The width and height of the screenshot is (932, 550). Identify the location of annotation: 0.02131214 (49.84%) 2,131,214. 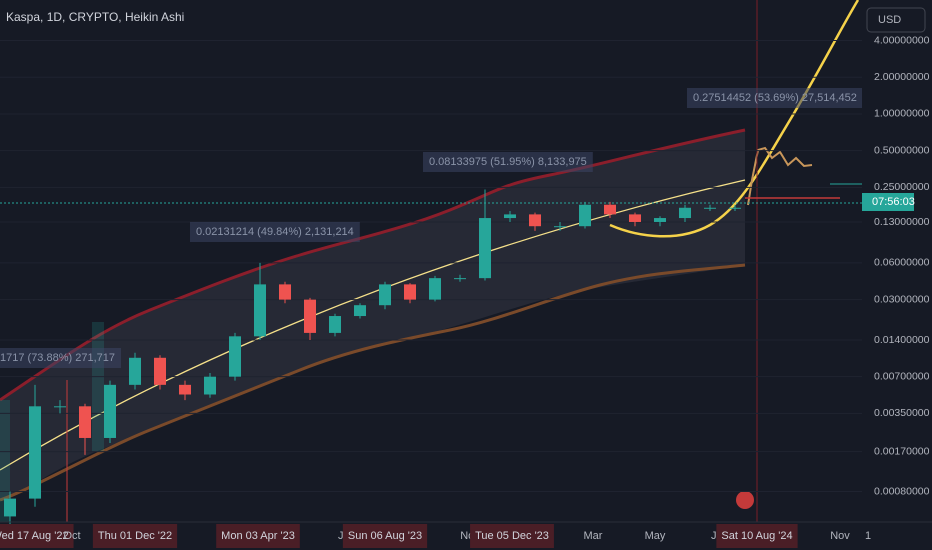
(275, 232).